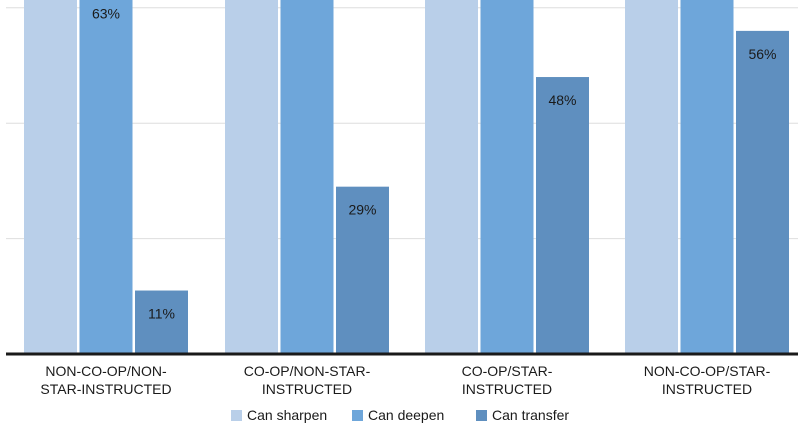 The image size is (798, 424). Describe the element at coordinates (106, 371) in the screenshot. I see `category-label: NON-CO-OP/NON-` at that location.